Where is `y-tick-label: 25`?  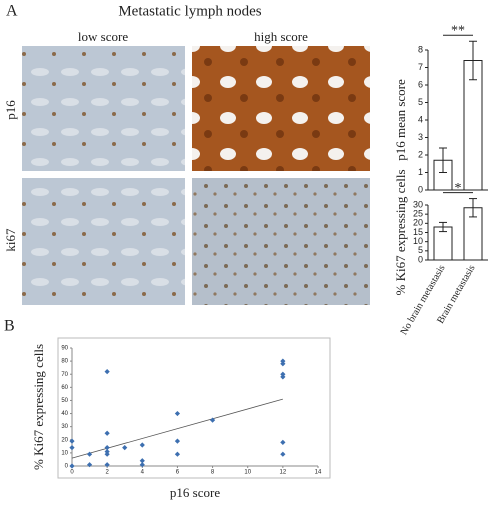
y-tick-label: 25 is located at coordinates (418, 214).